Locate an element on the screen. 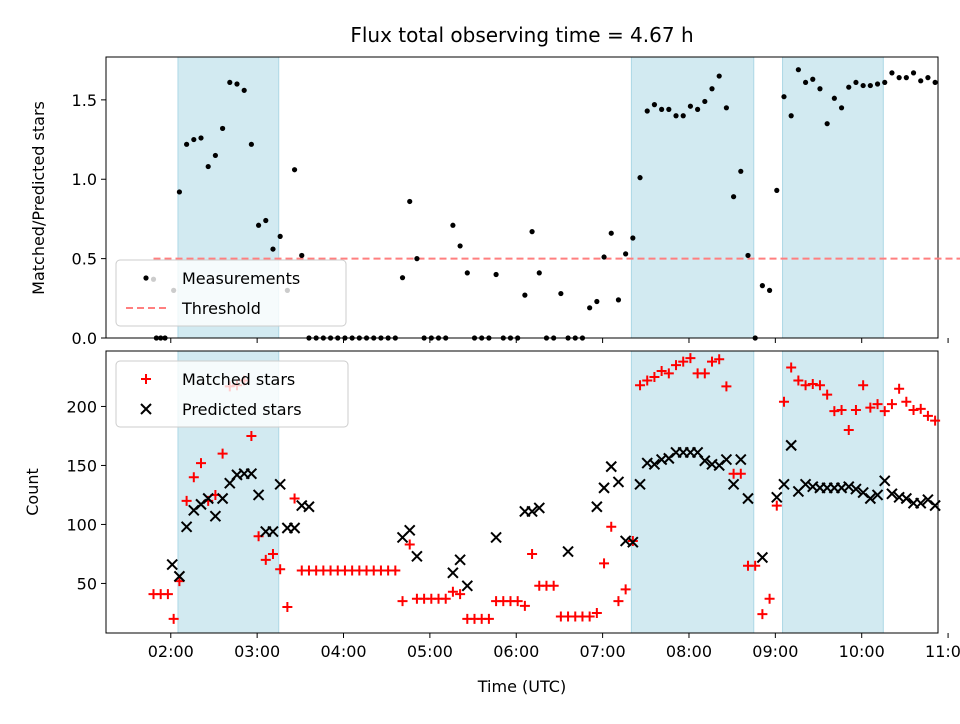  x-tick-label: 02:00 is located at coordinates (171, 651).